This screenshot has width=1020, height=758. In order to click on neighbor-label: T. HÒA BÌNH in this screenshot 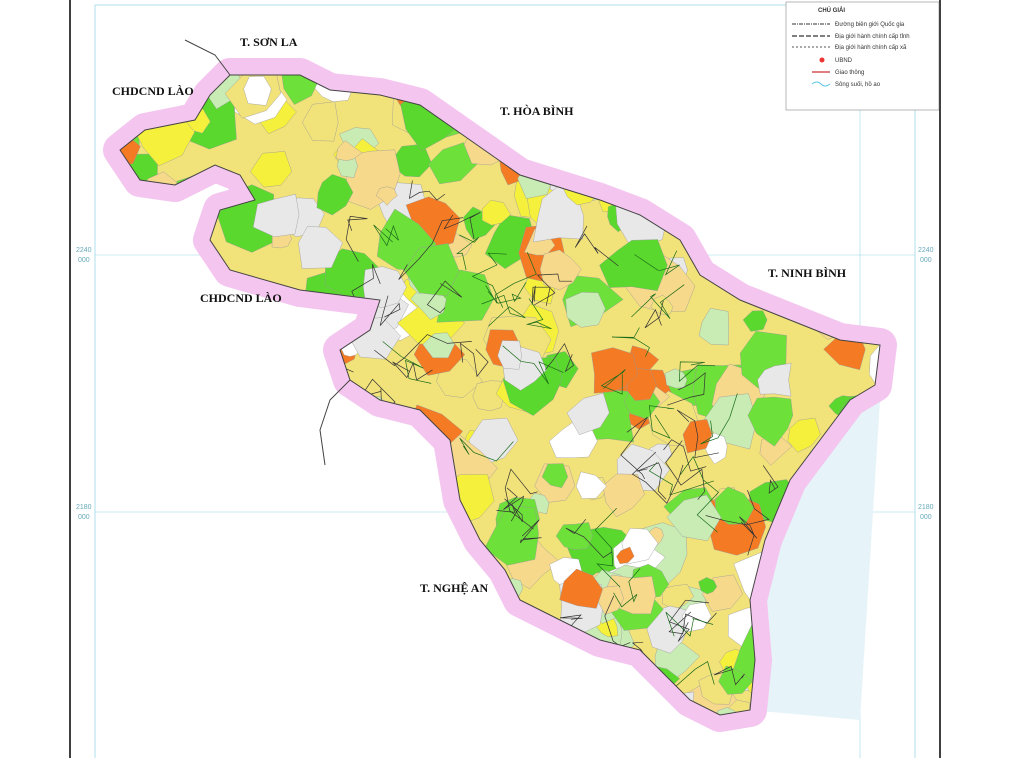, I will do `click(537, 111)`.